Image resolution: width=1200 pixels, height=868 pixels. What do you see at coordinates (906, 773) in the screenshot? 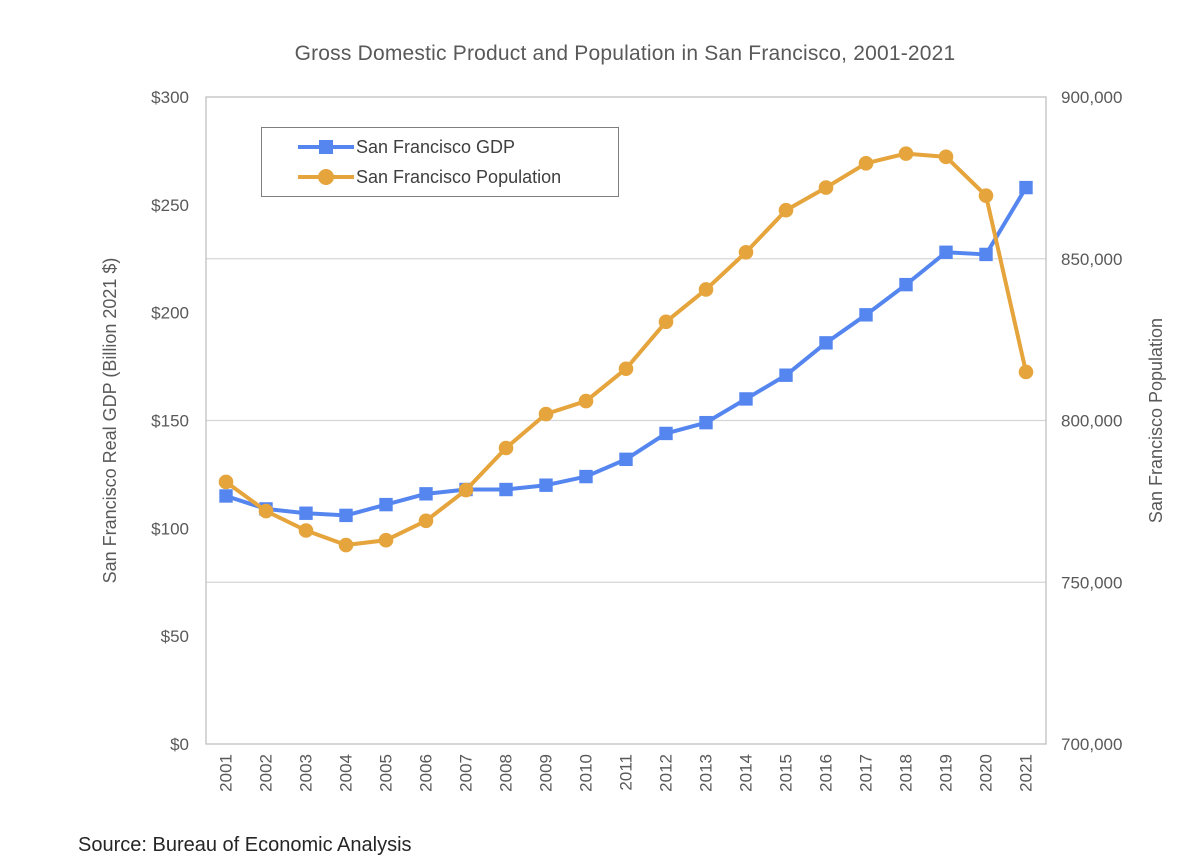
I see `x-axis-tick-2018: 2018` at bounding box center [906, 773].